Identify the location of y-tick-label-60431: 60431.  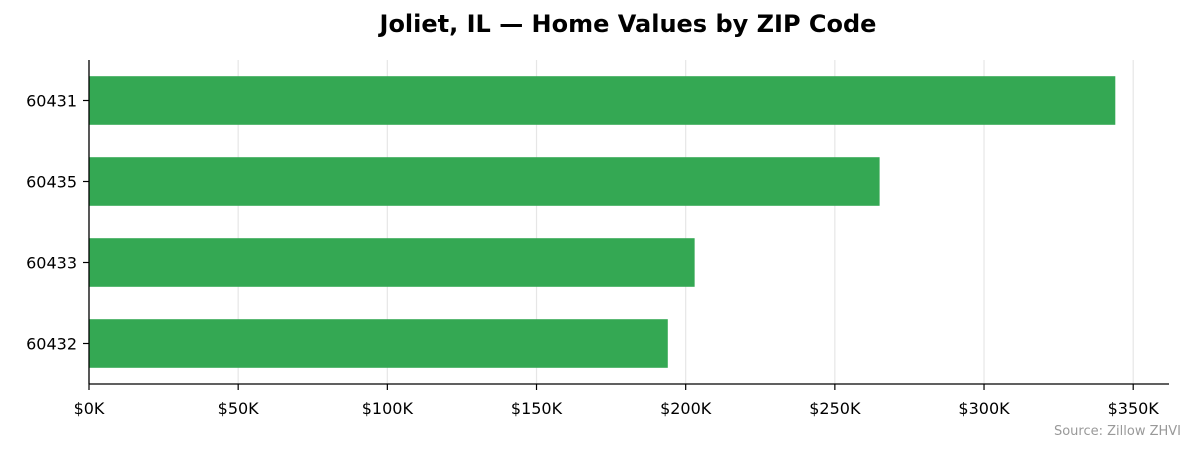
(51, 101).